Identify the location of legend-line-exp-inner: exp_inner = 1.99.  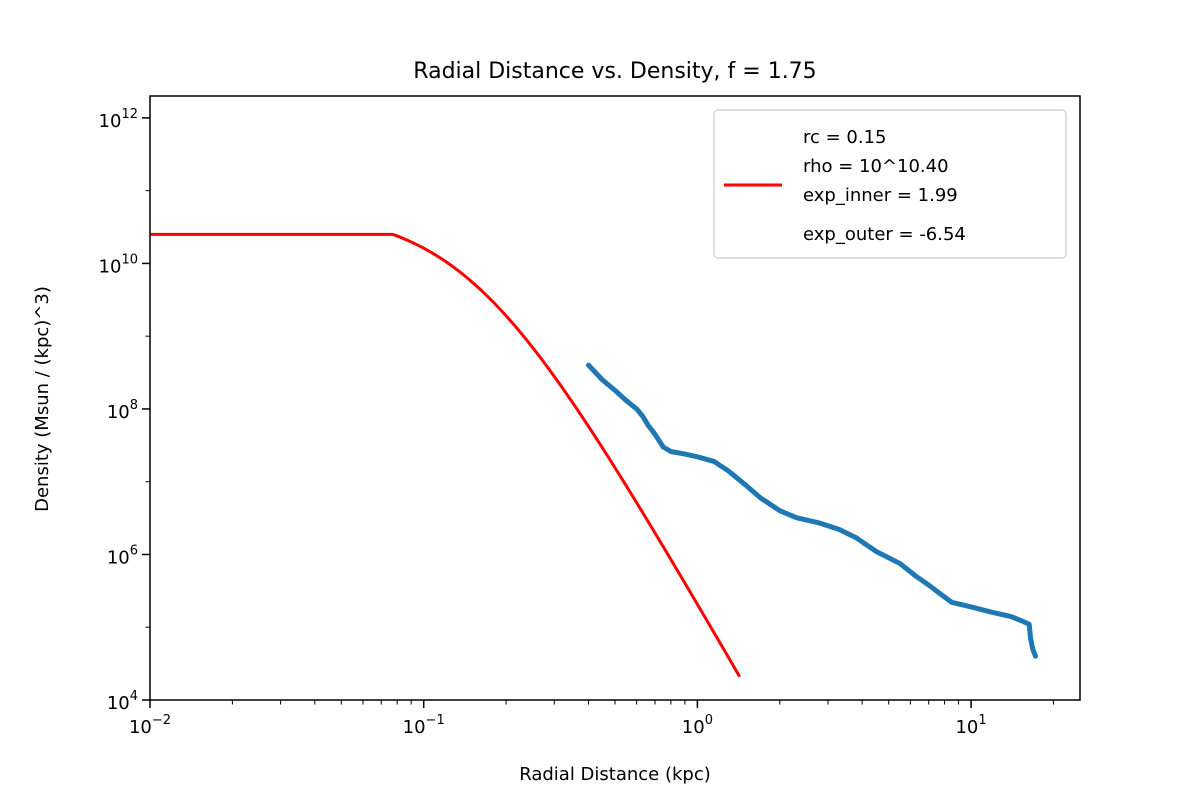
(880, 195).